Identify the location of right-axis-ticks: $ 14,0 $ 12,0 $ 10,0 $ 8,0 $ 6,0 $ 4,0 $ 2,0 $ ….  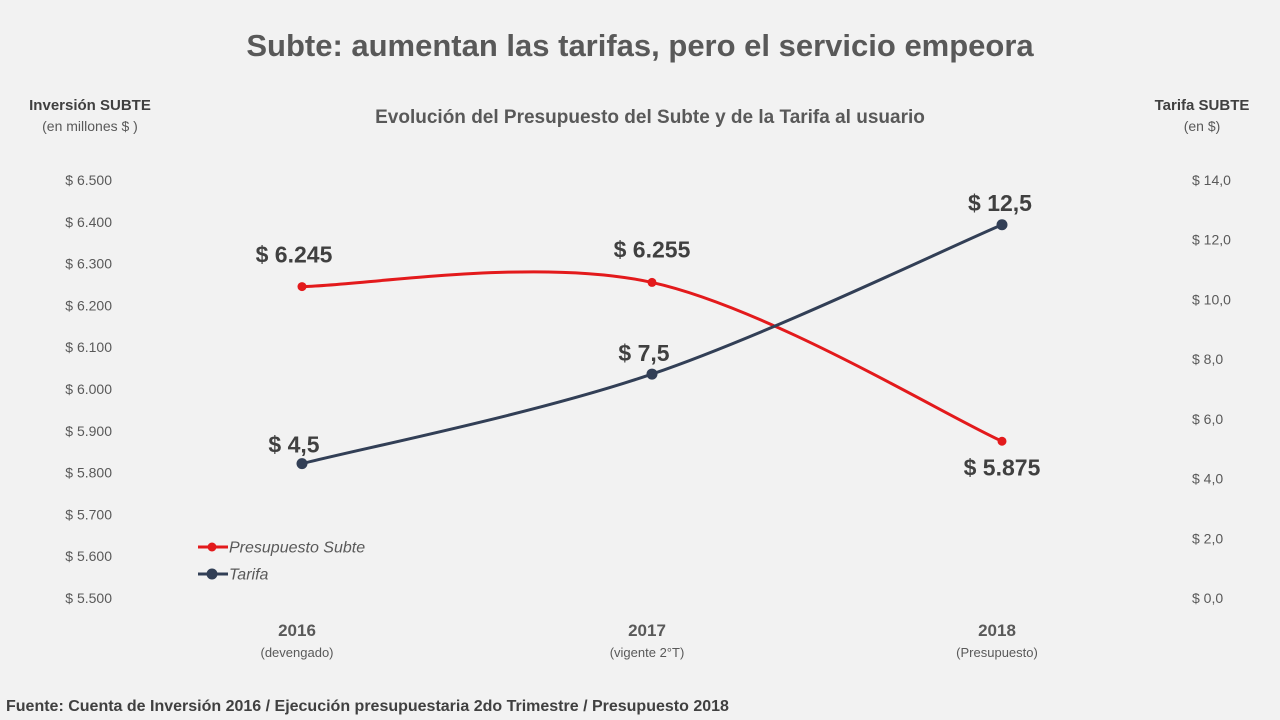
(1211, 389).